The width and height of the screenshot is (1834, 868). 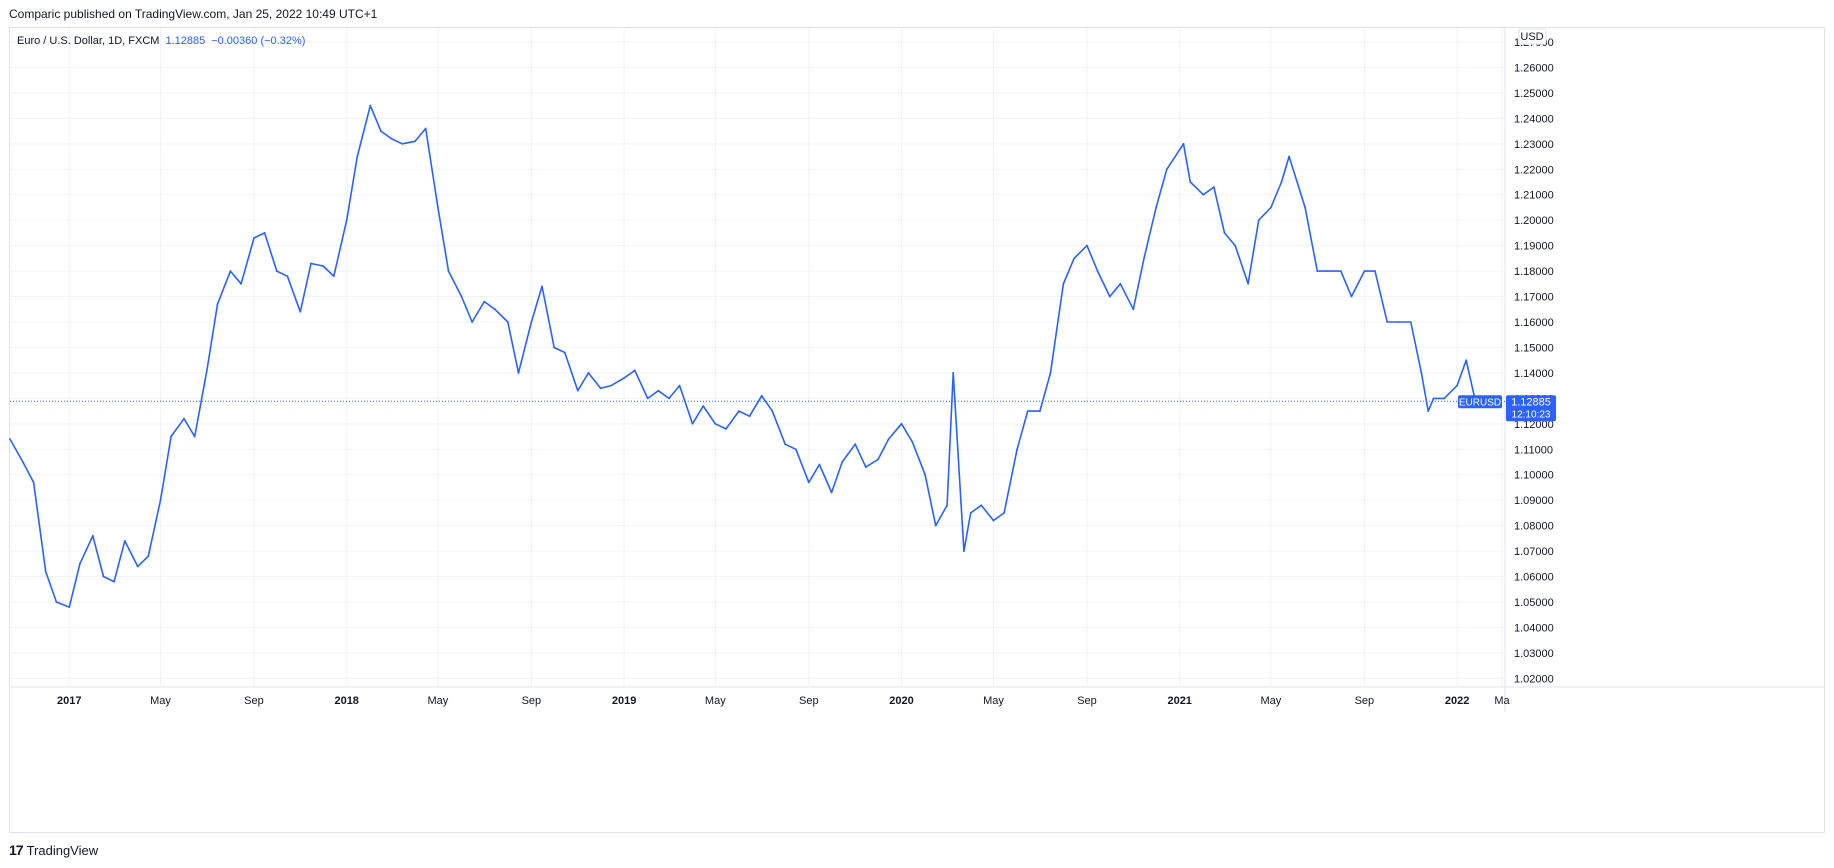 What do you see at coordinates (1534, 196) in the screenshot?
I see `y-tick-label: 1.21000` at bounding box center [1534, 196].